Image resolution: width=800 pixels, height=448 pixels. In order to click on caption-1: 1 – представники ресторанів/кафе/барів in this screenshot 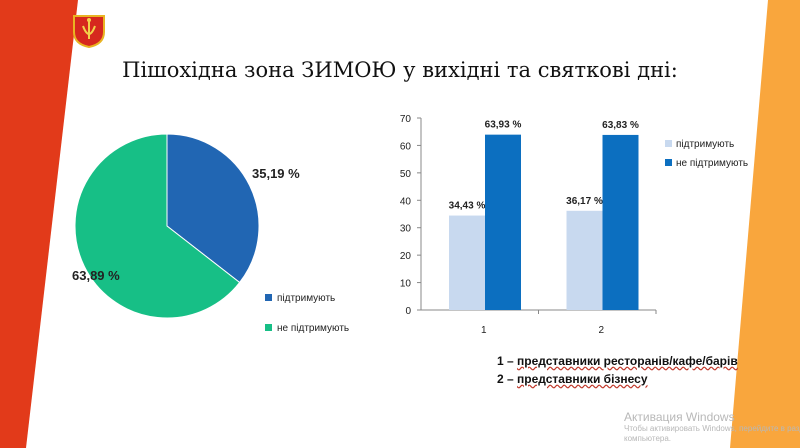, I will do `click(617, 361)`.